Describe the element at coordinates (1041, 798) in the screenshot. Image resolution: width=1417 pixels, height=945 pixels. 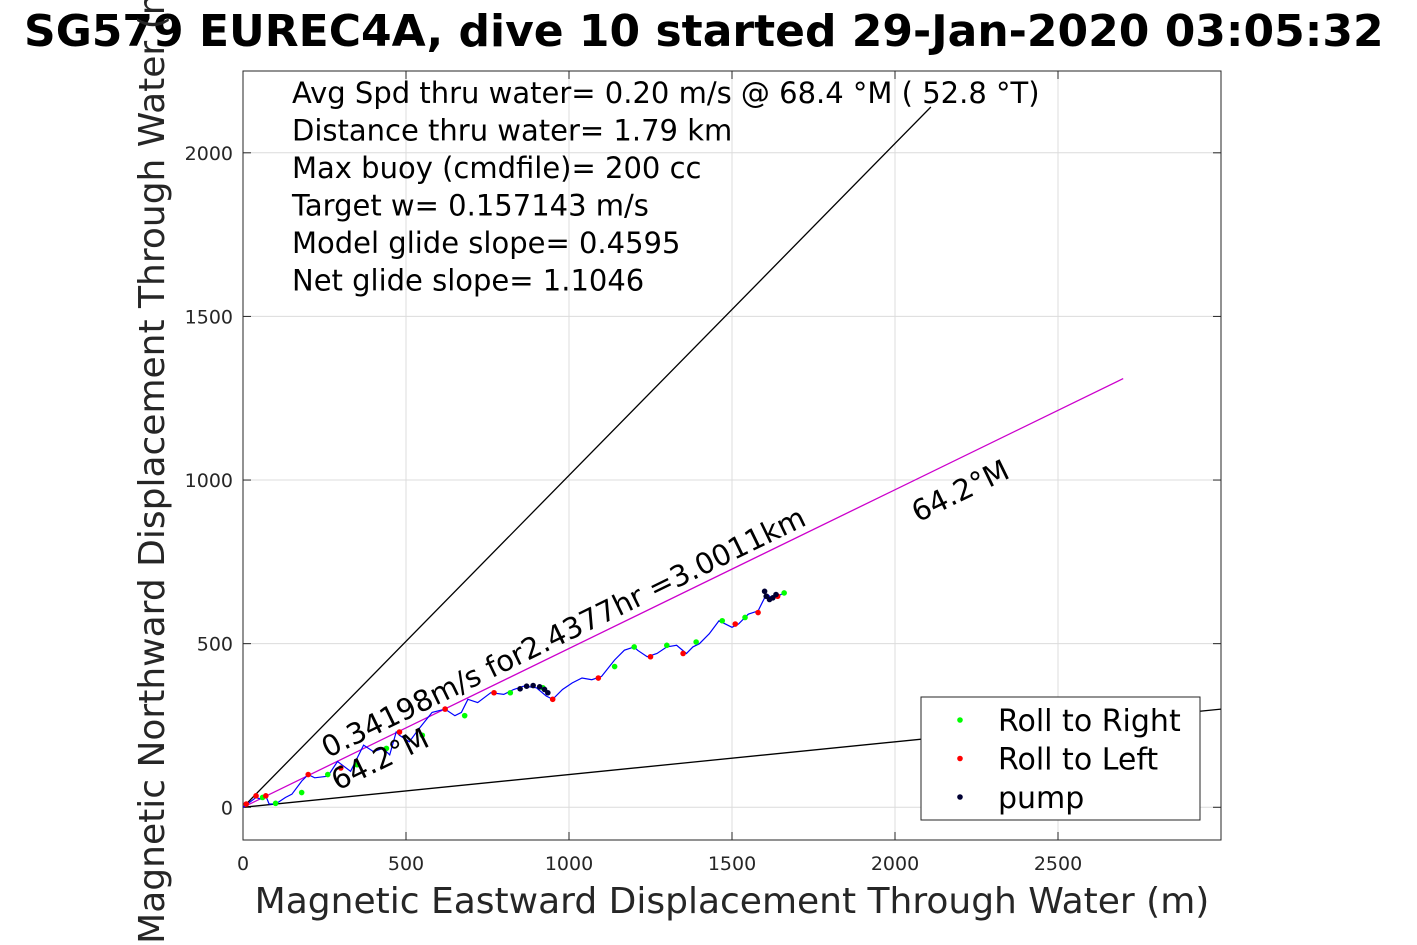
I see `legend-label: pump` at that location.